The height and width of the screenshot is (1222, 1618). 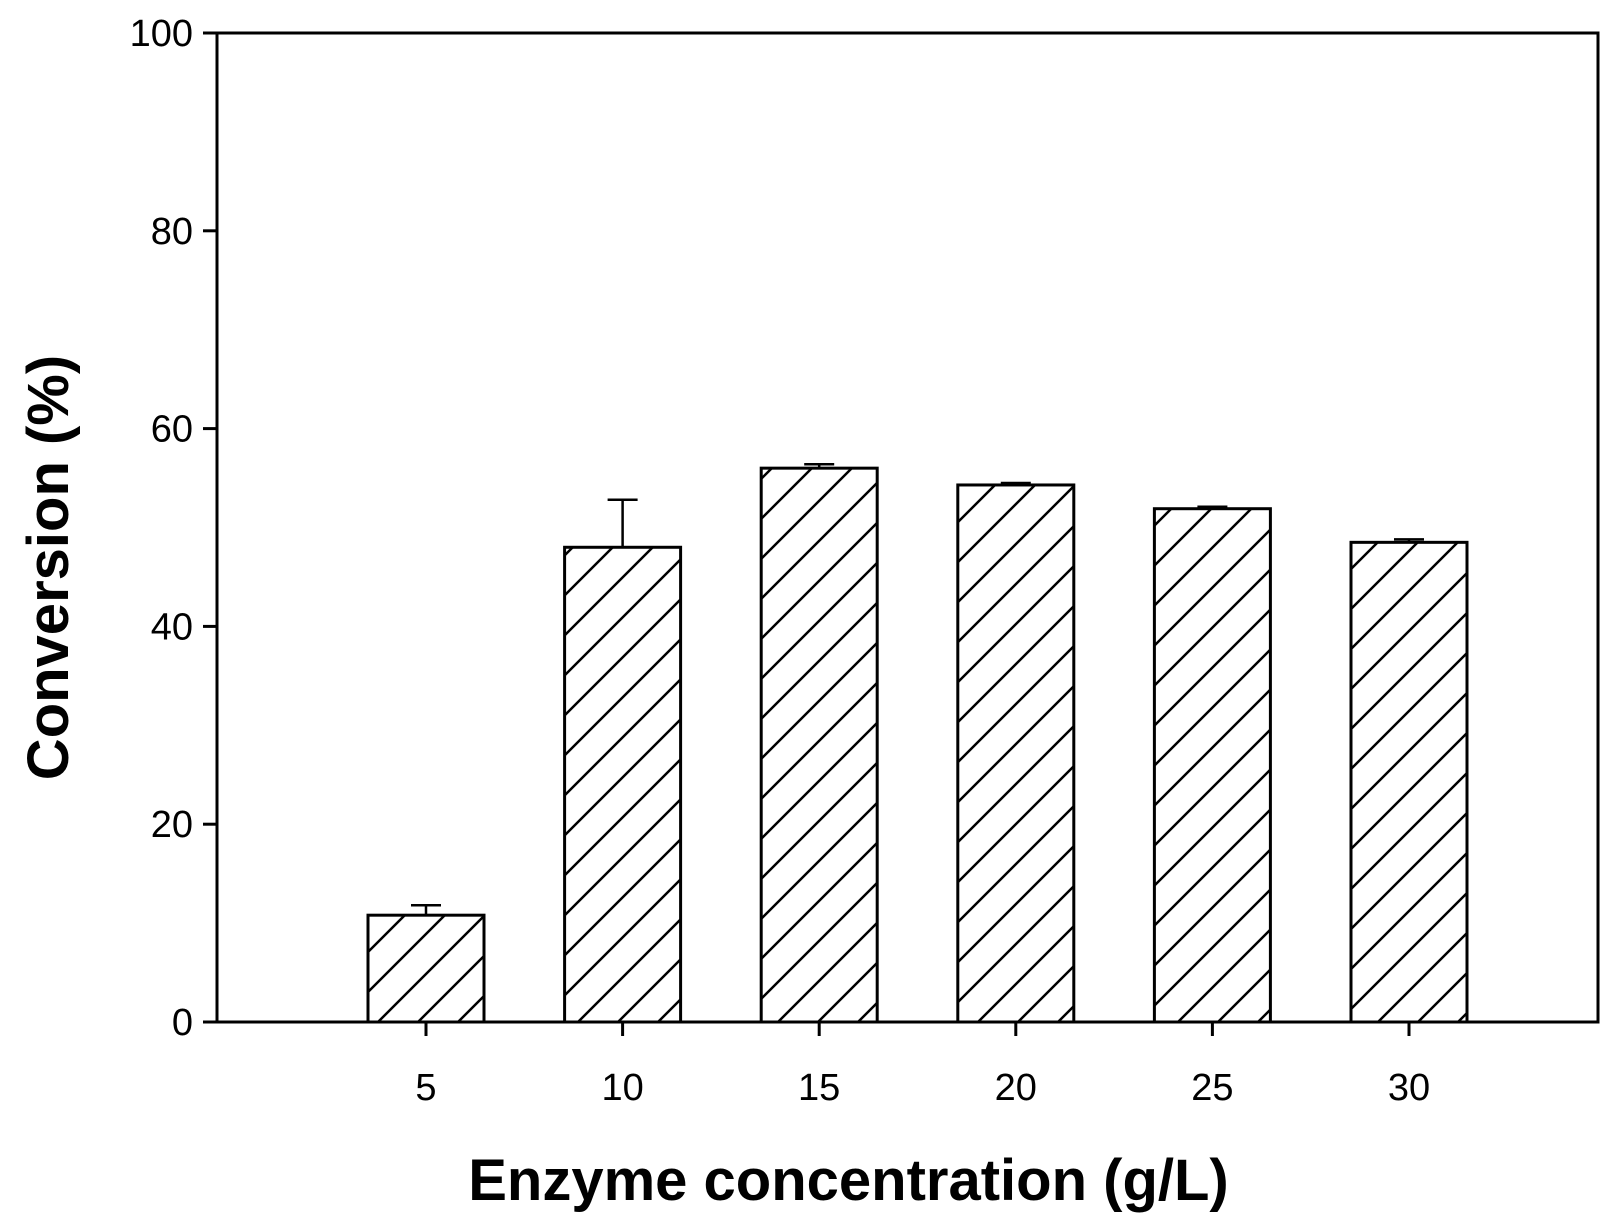 What do you see at coordinates (622, 1088) in the screenshot?
I see `x-tick-label: 10` at bounding box center [622, 1088].